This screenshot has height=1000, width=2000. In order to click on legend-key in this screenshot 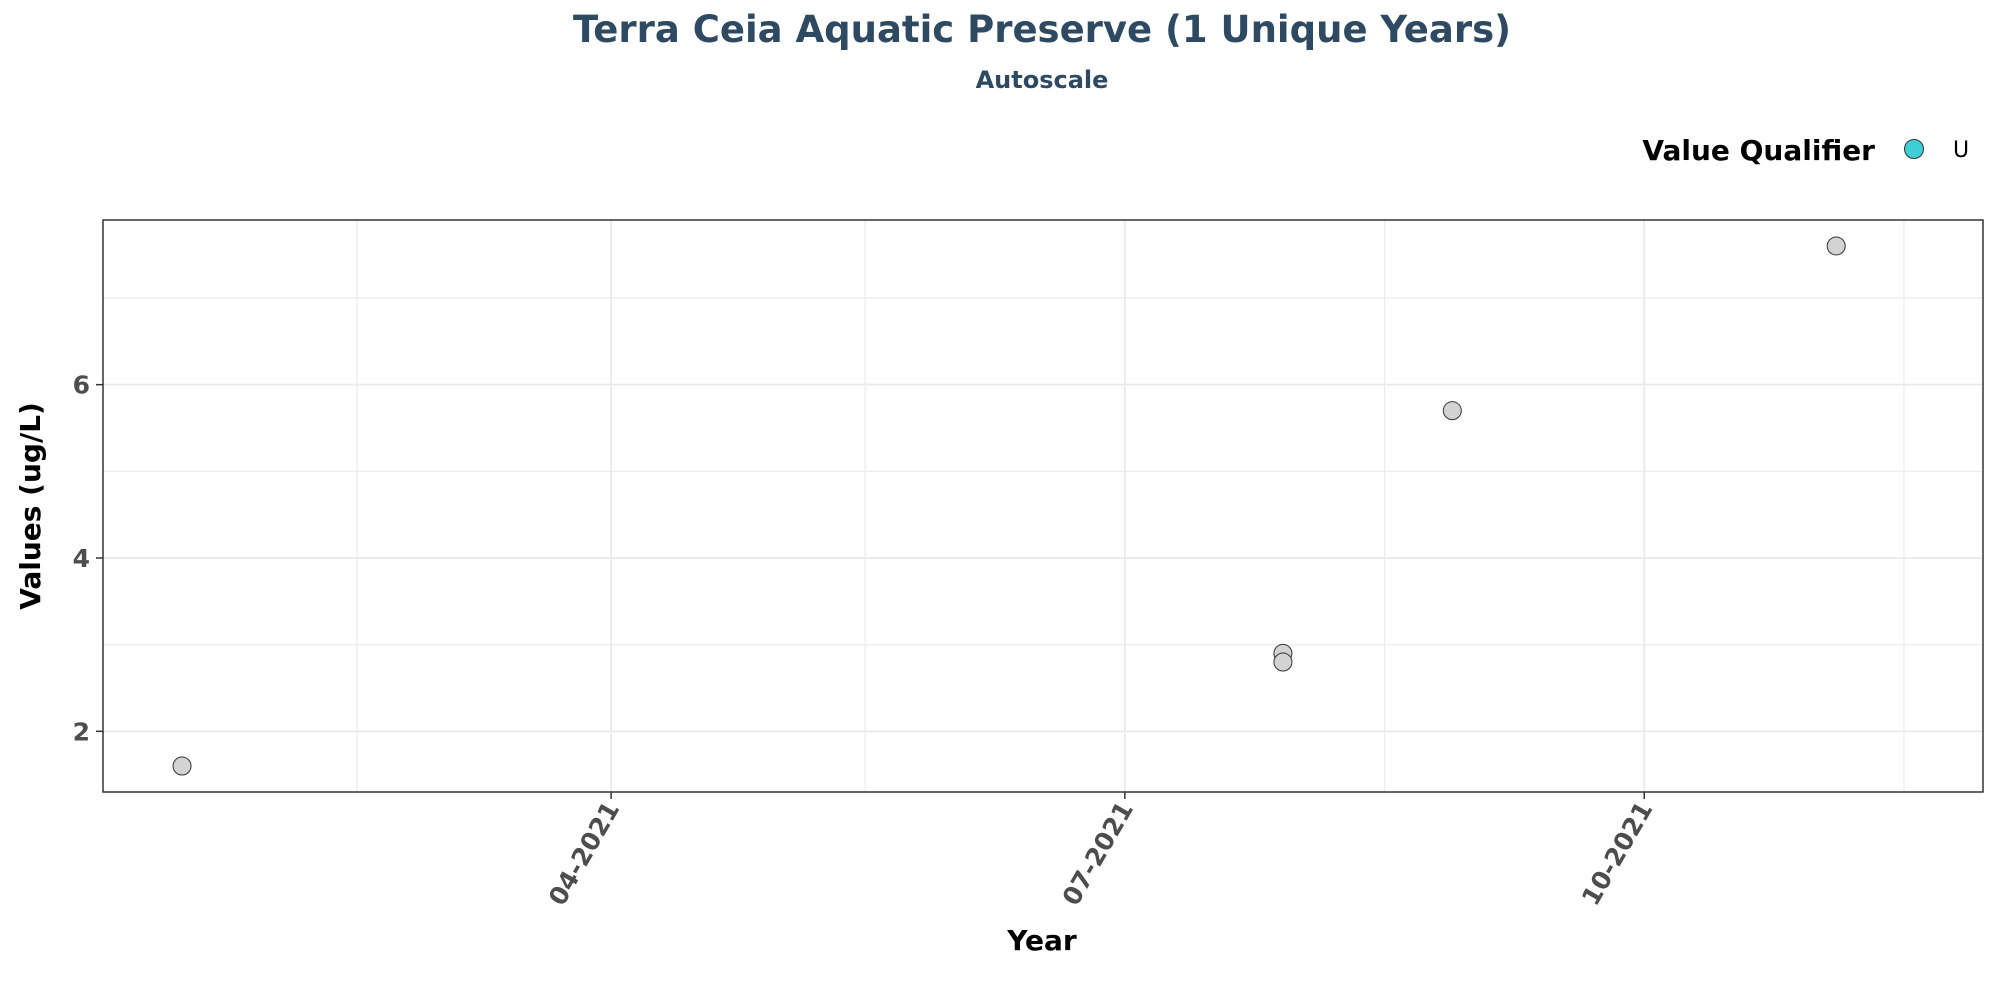, I will do `click(1914, 149)`.